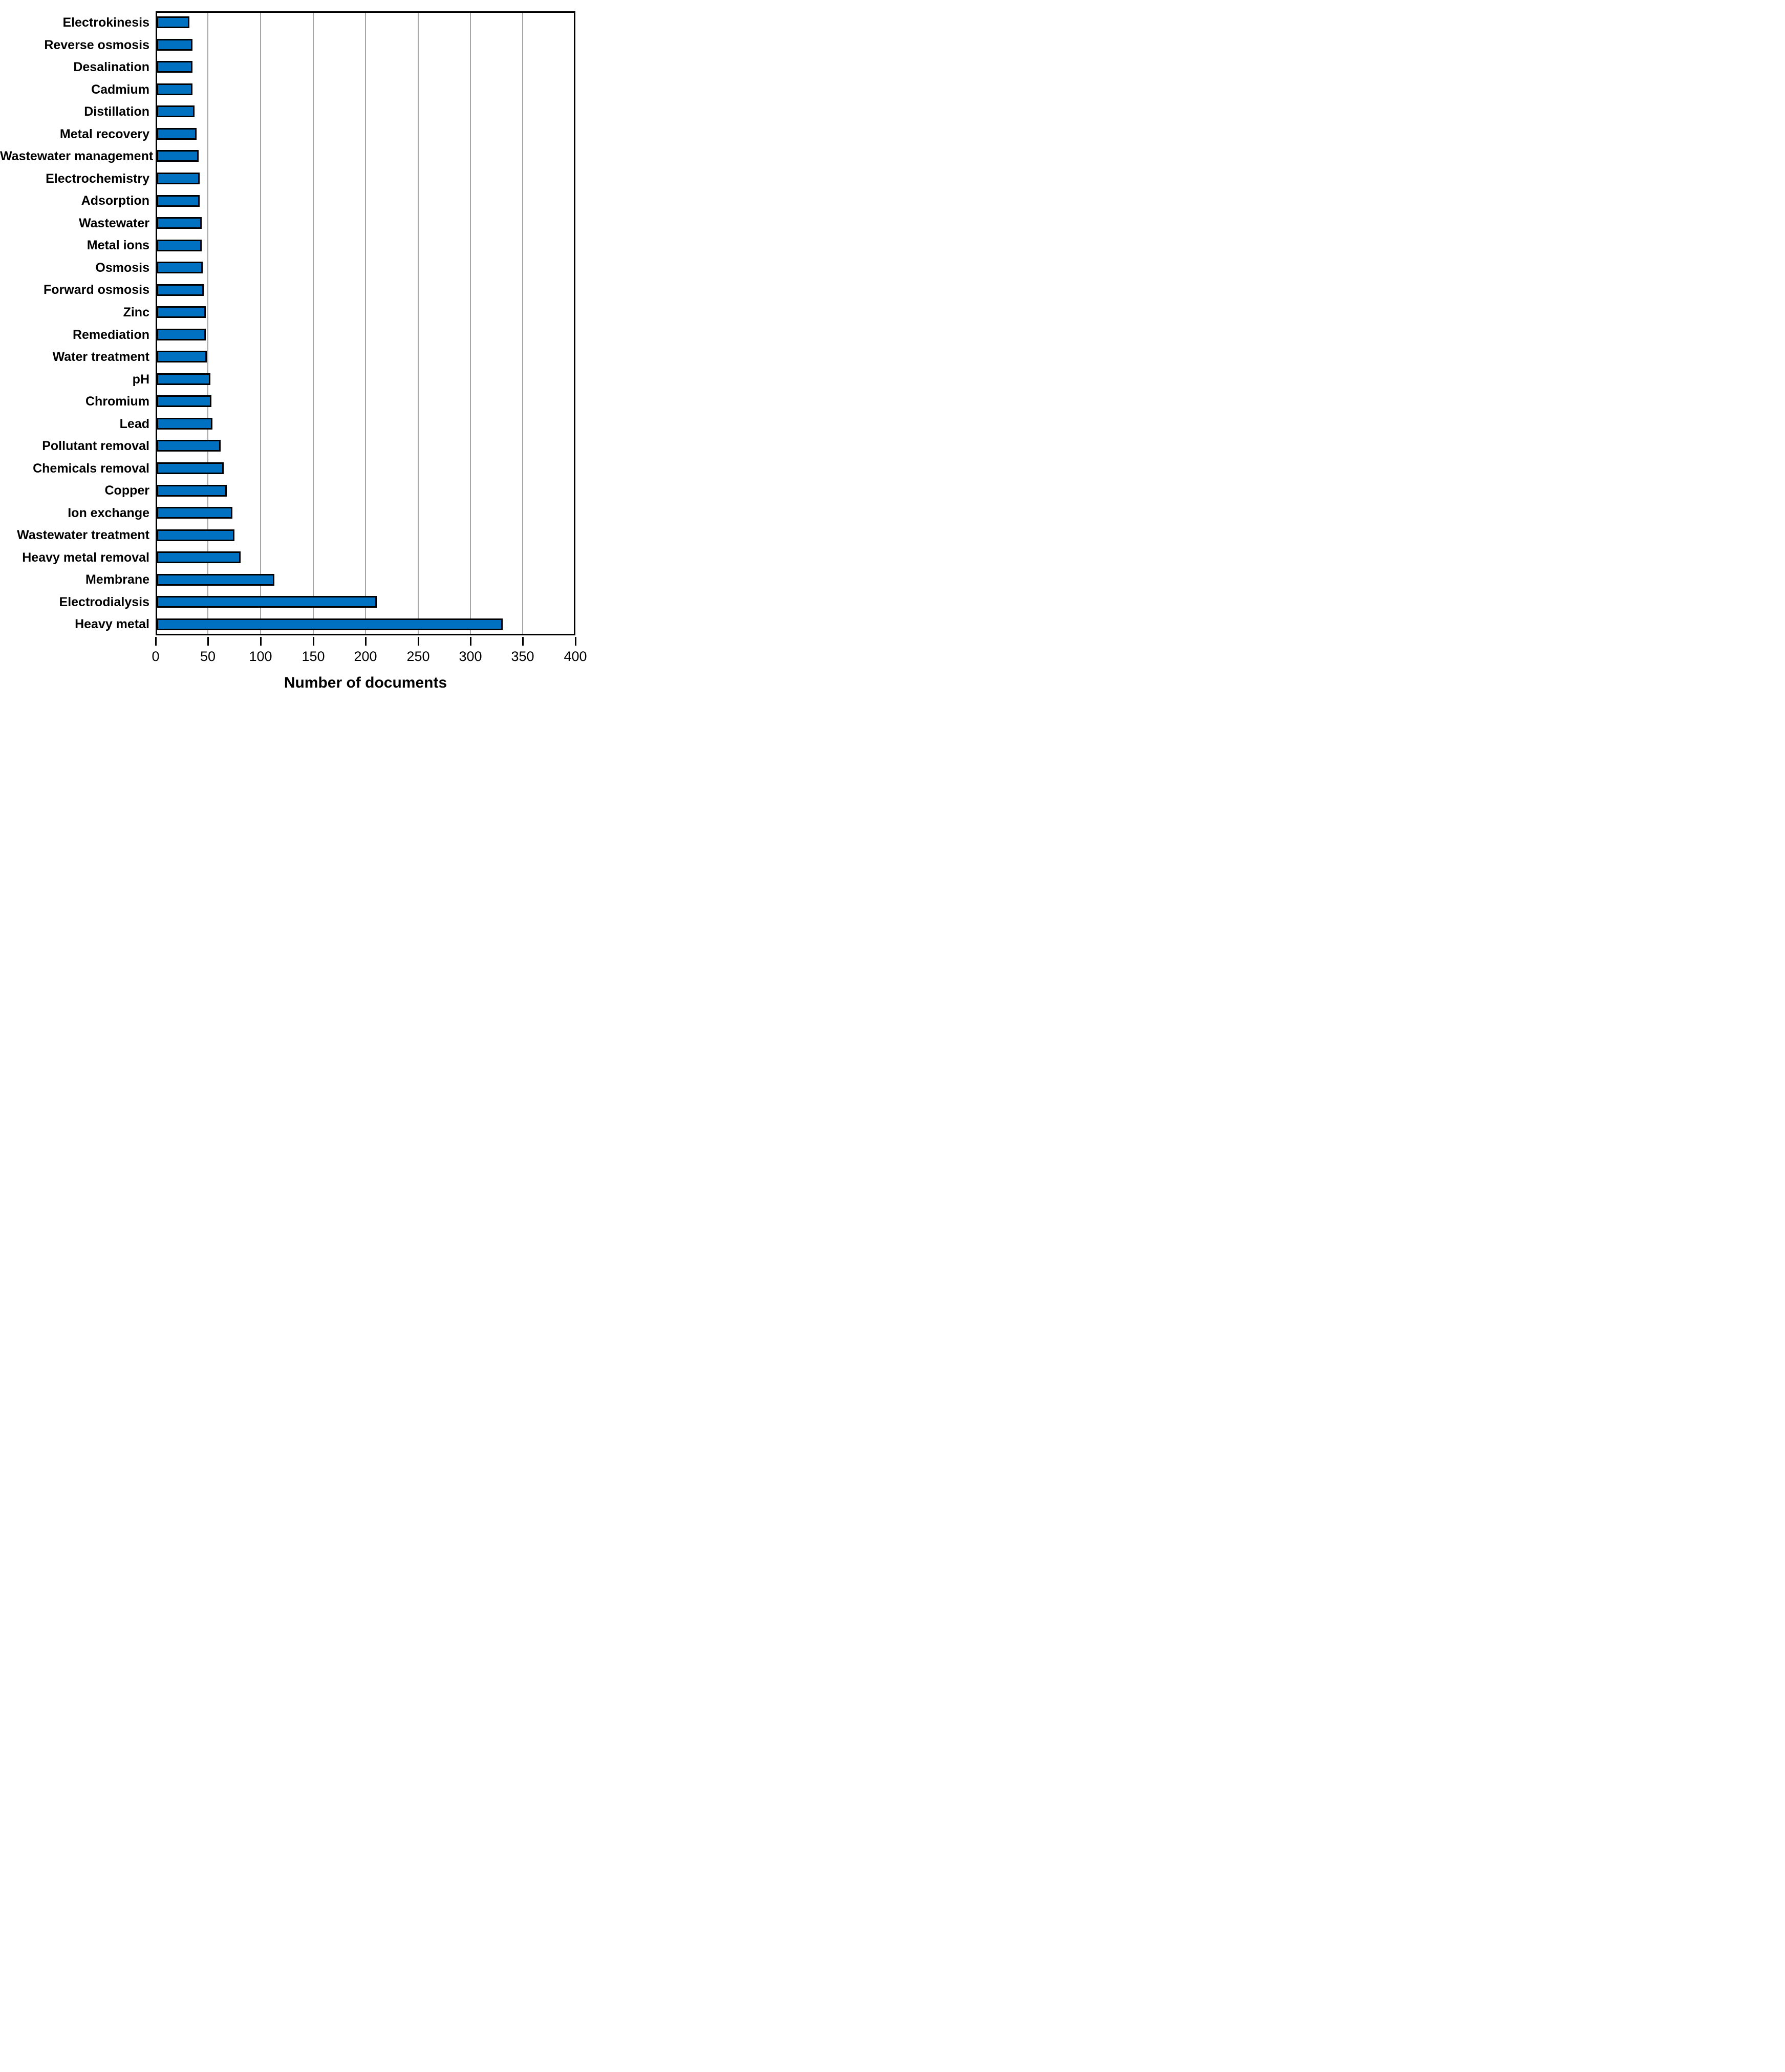 This screenshot has width=1785, height=2072. I want to click on bar-wastewater-management, so click(178, 156).